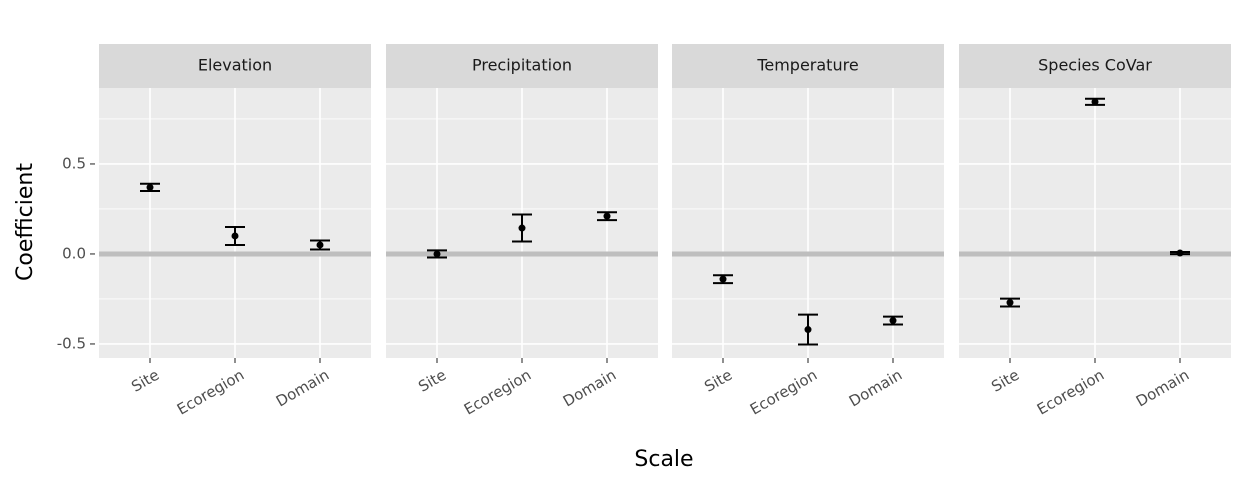  Describe the element at coordinates (663, 459) in the screenshot. I see `x-axis-title: Scale` at that location.